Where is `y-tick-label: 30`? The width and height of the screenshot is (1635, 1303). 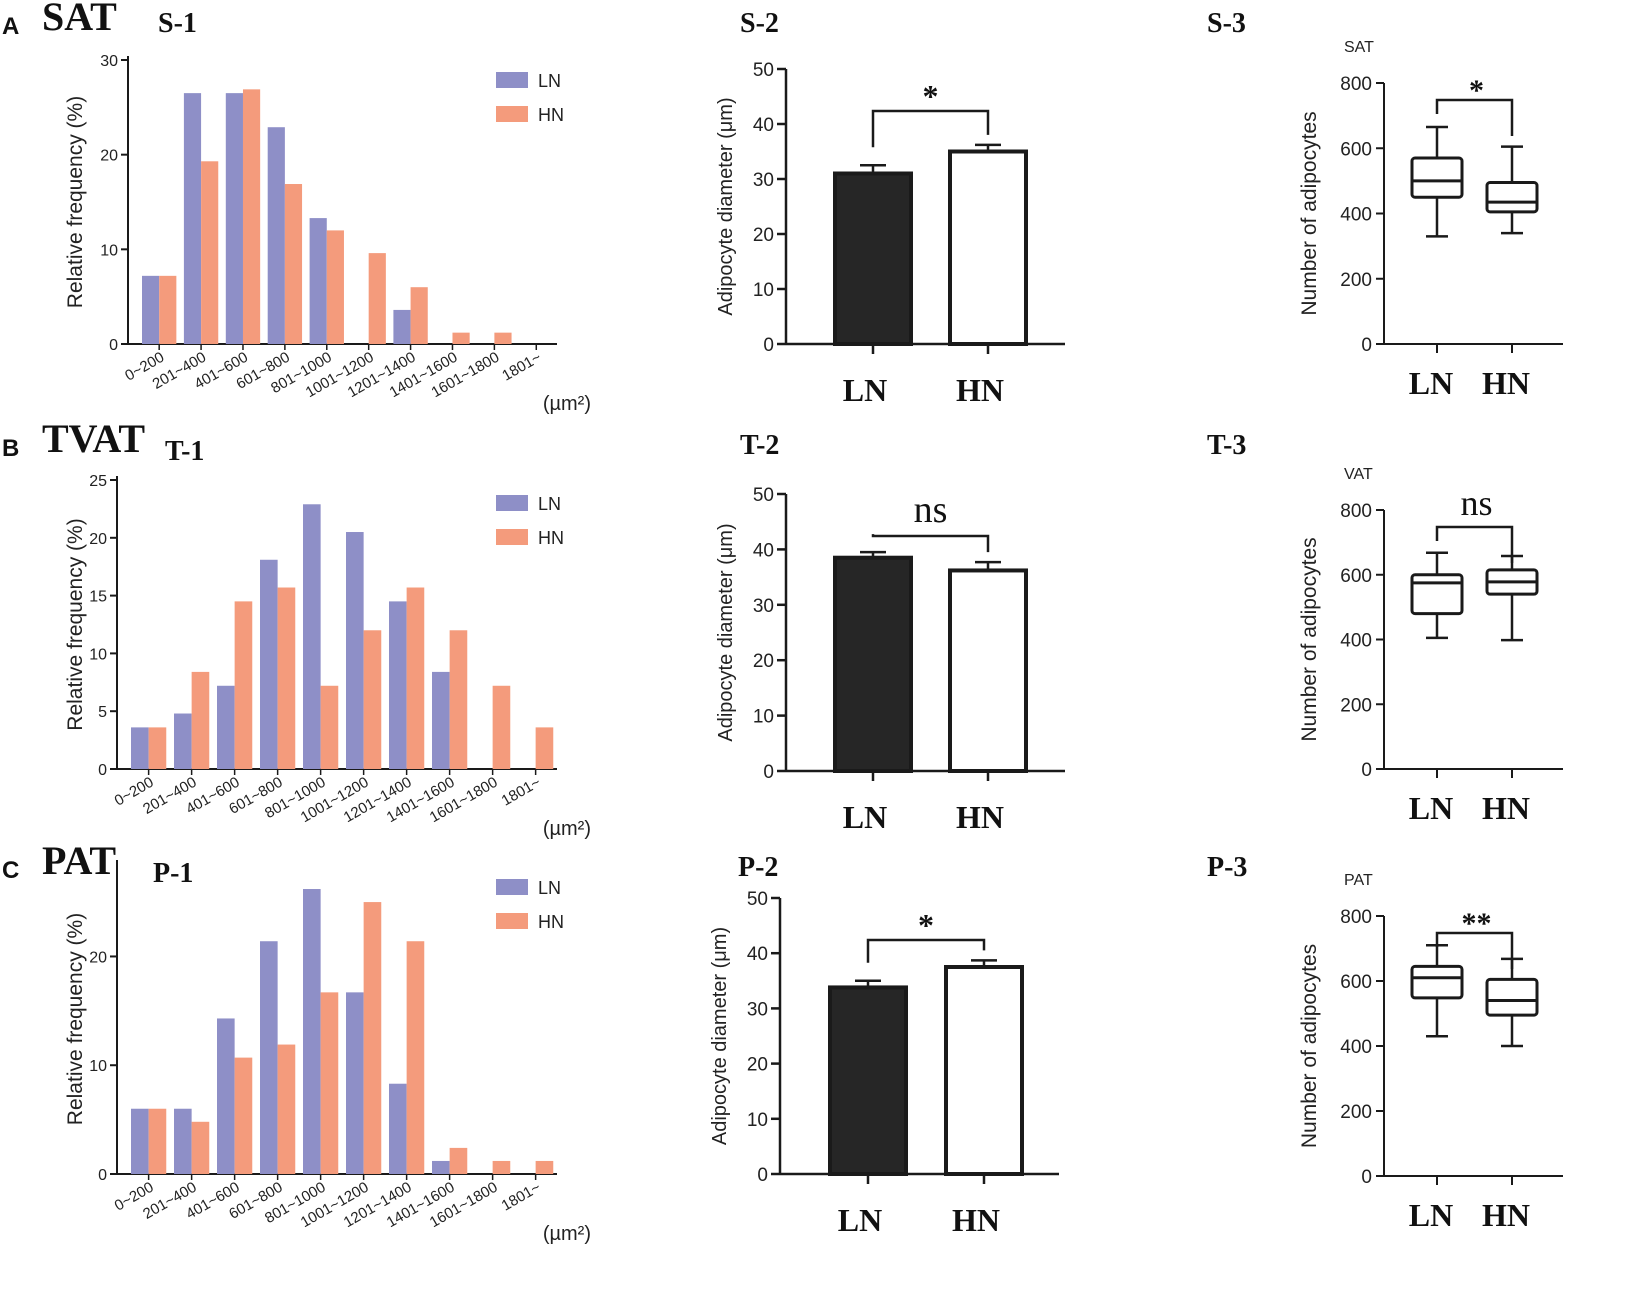 y-tick-label: 30 is located at coordinates (757, 1009).